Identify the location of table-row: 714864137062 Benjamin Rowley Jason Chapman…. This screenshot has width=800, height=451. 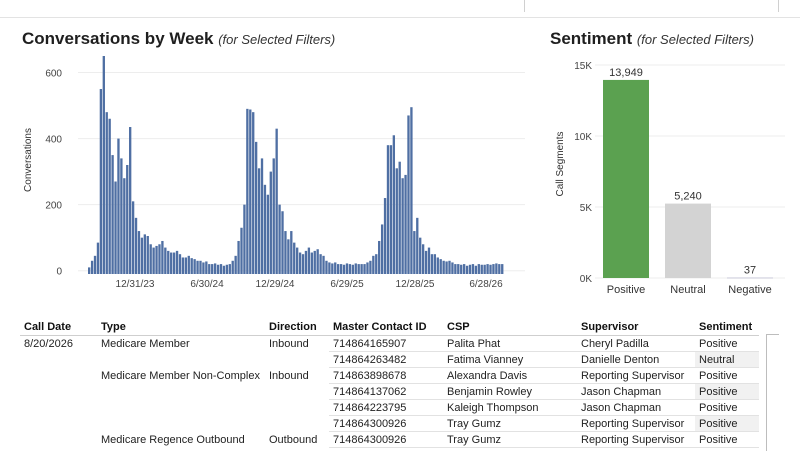
(389, 391).